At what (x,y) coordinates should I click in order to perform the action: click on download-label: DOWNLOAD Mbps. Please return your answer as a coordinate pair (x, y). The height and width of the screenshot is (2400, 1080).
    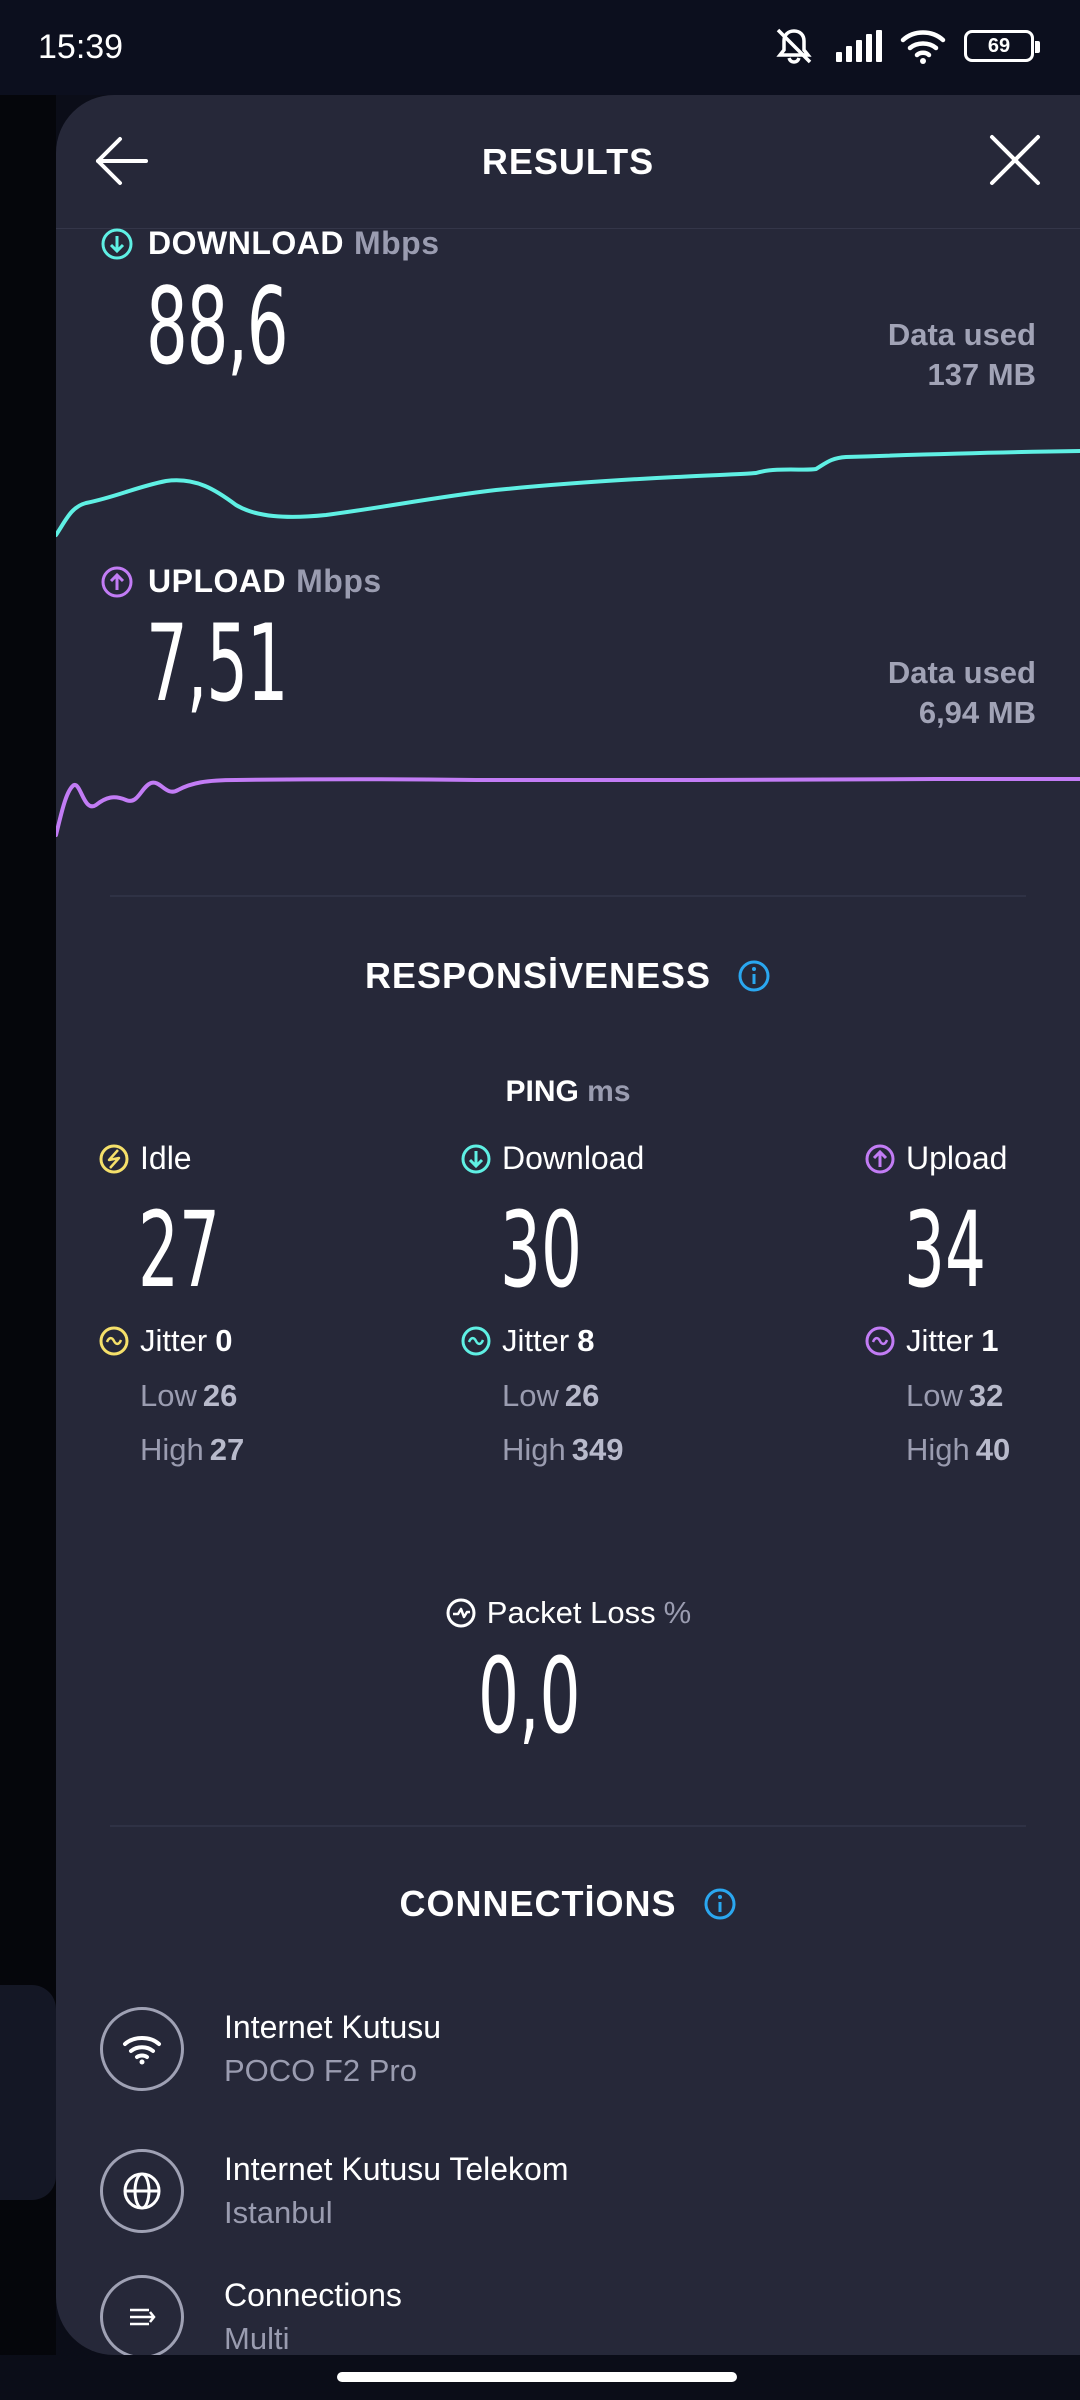
    Looking at the image, I should click on (270, 243).